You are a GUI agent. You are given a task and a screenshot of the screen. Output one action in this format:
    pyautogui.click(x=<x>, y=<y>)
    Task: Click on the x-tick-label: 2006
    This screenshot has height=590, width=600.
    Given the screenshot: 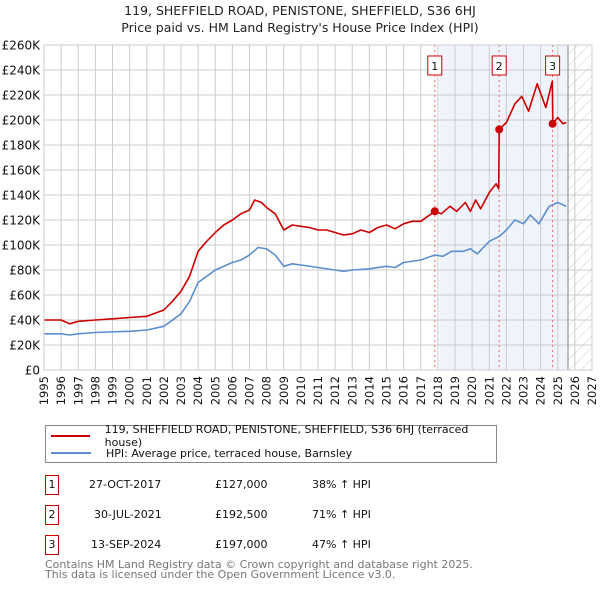 What is the action you would take?
    pyautogui.click(x=232, y=390)
    